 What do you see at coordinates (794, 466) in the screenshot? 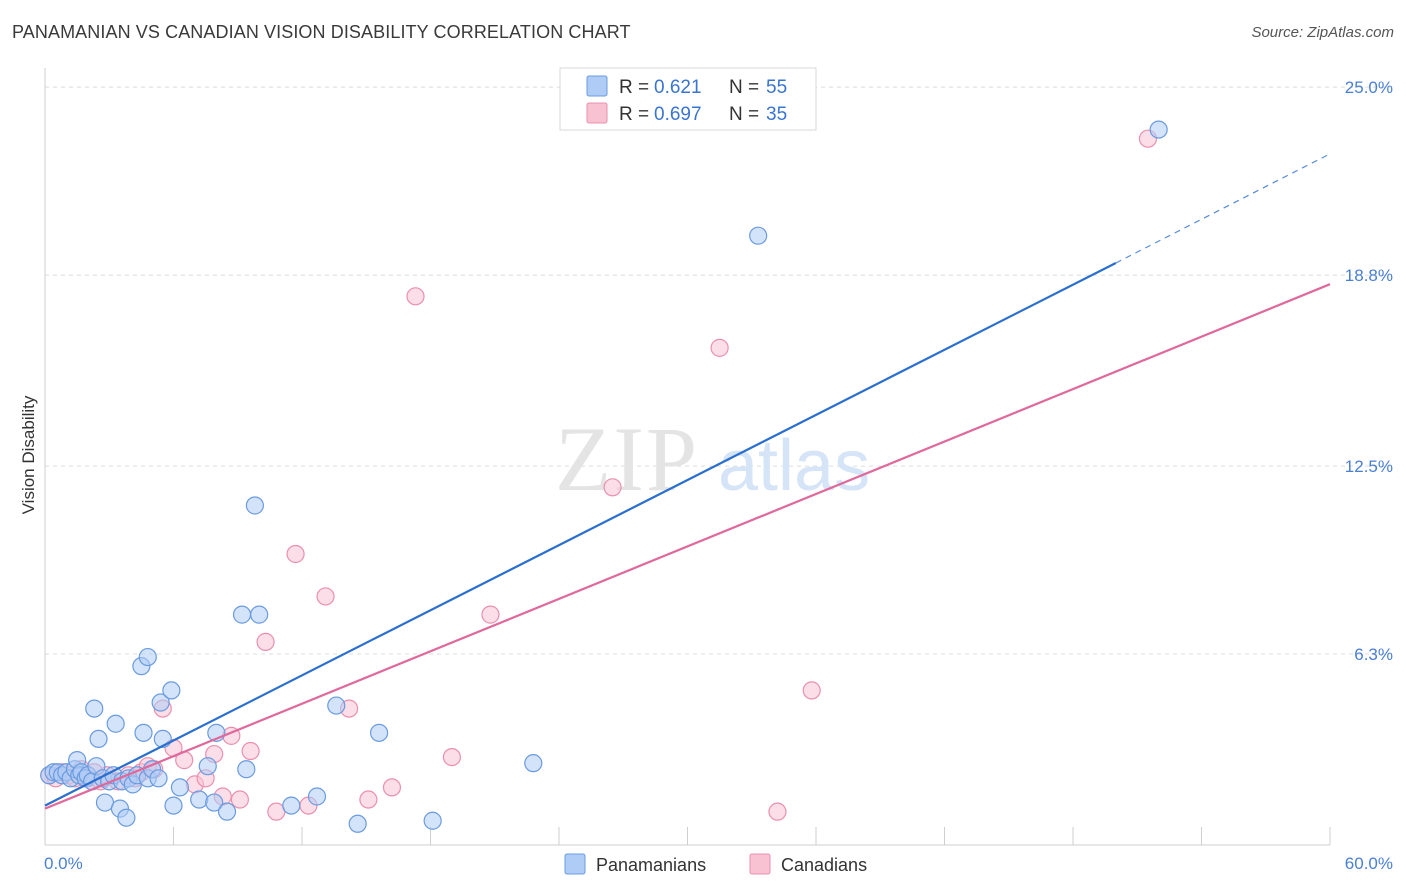
I see `watermark-atlas: atlas` at bounding box center [794, 466].